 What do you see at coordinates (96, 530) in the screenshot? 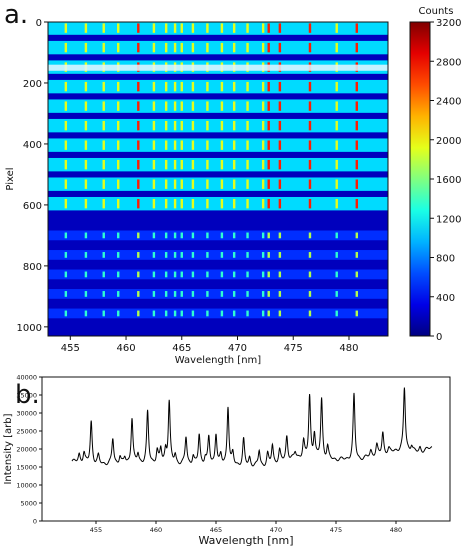
I see `x-tick-label-b: 455` at bounding box center [96, 530].